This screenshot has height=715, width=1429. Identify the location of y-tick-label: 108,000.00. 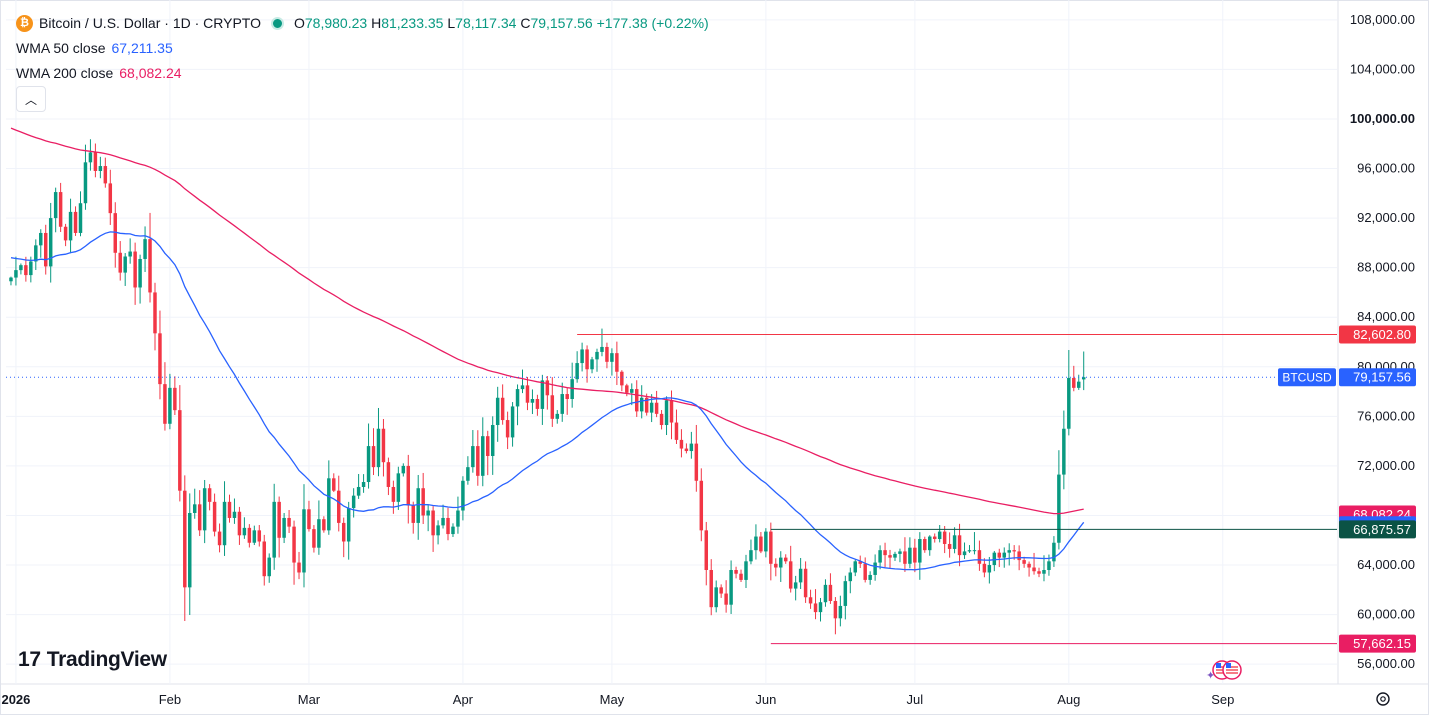
(1382, 19).